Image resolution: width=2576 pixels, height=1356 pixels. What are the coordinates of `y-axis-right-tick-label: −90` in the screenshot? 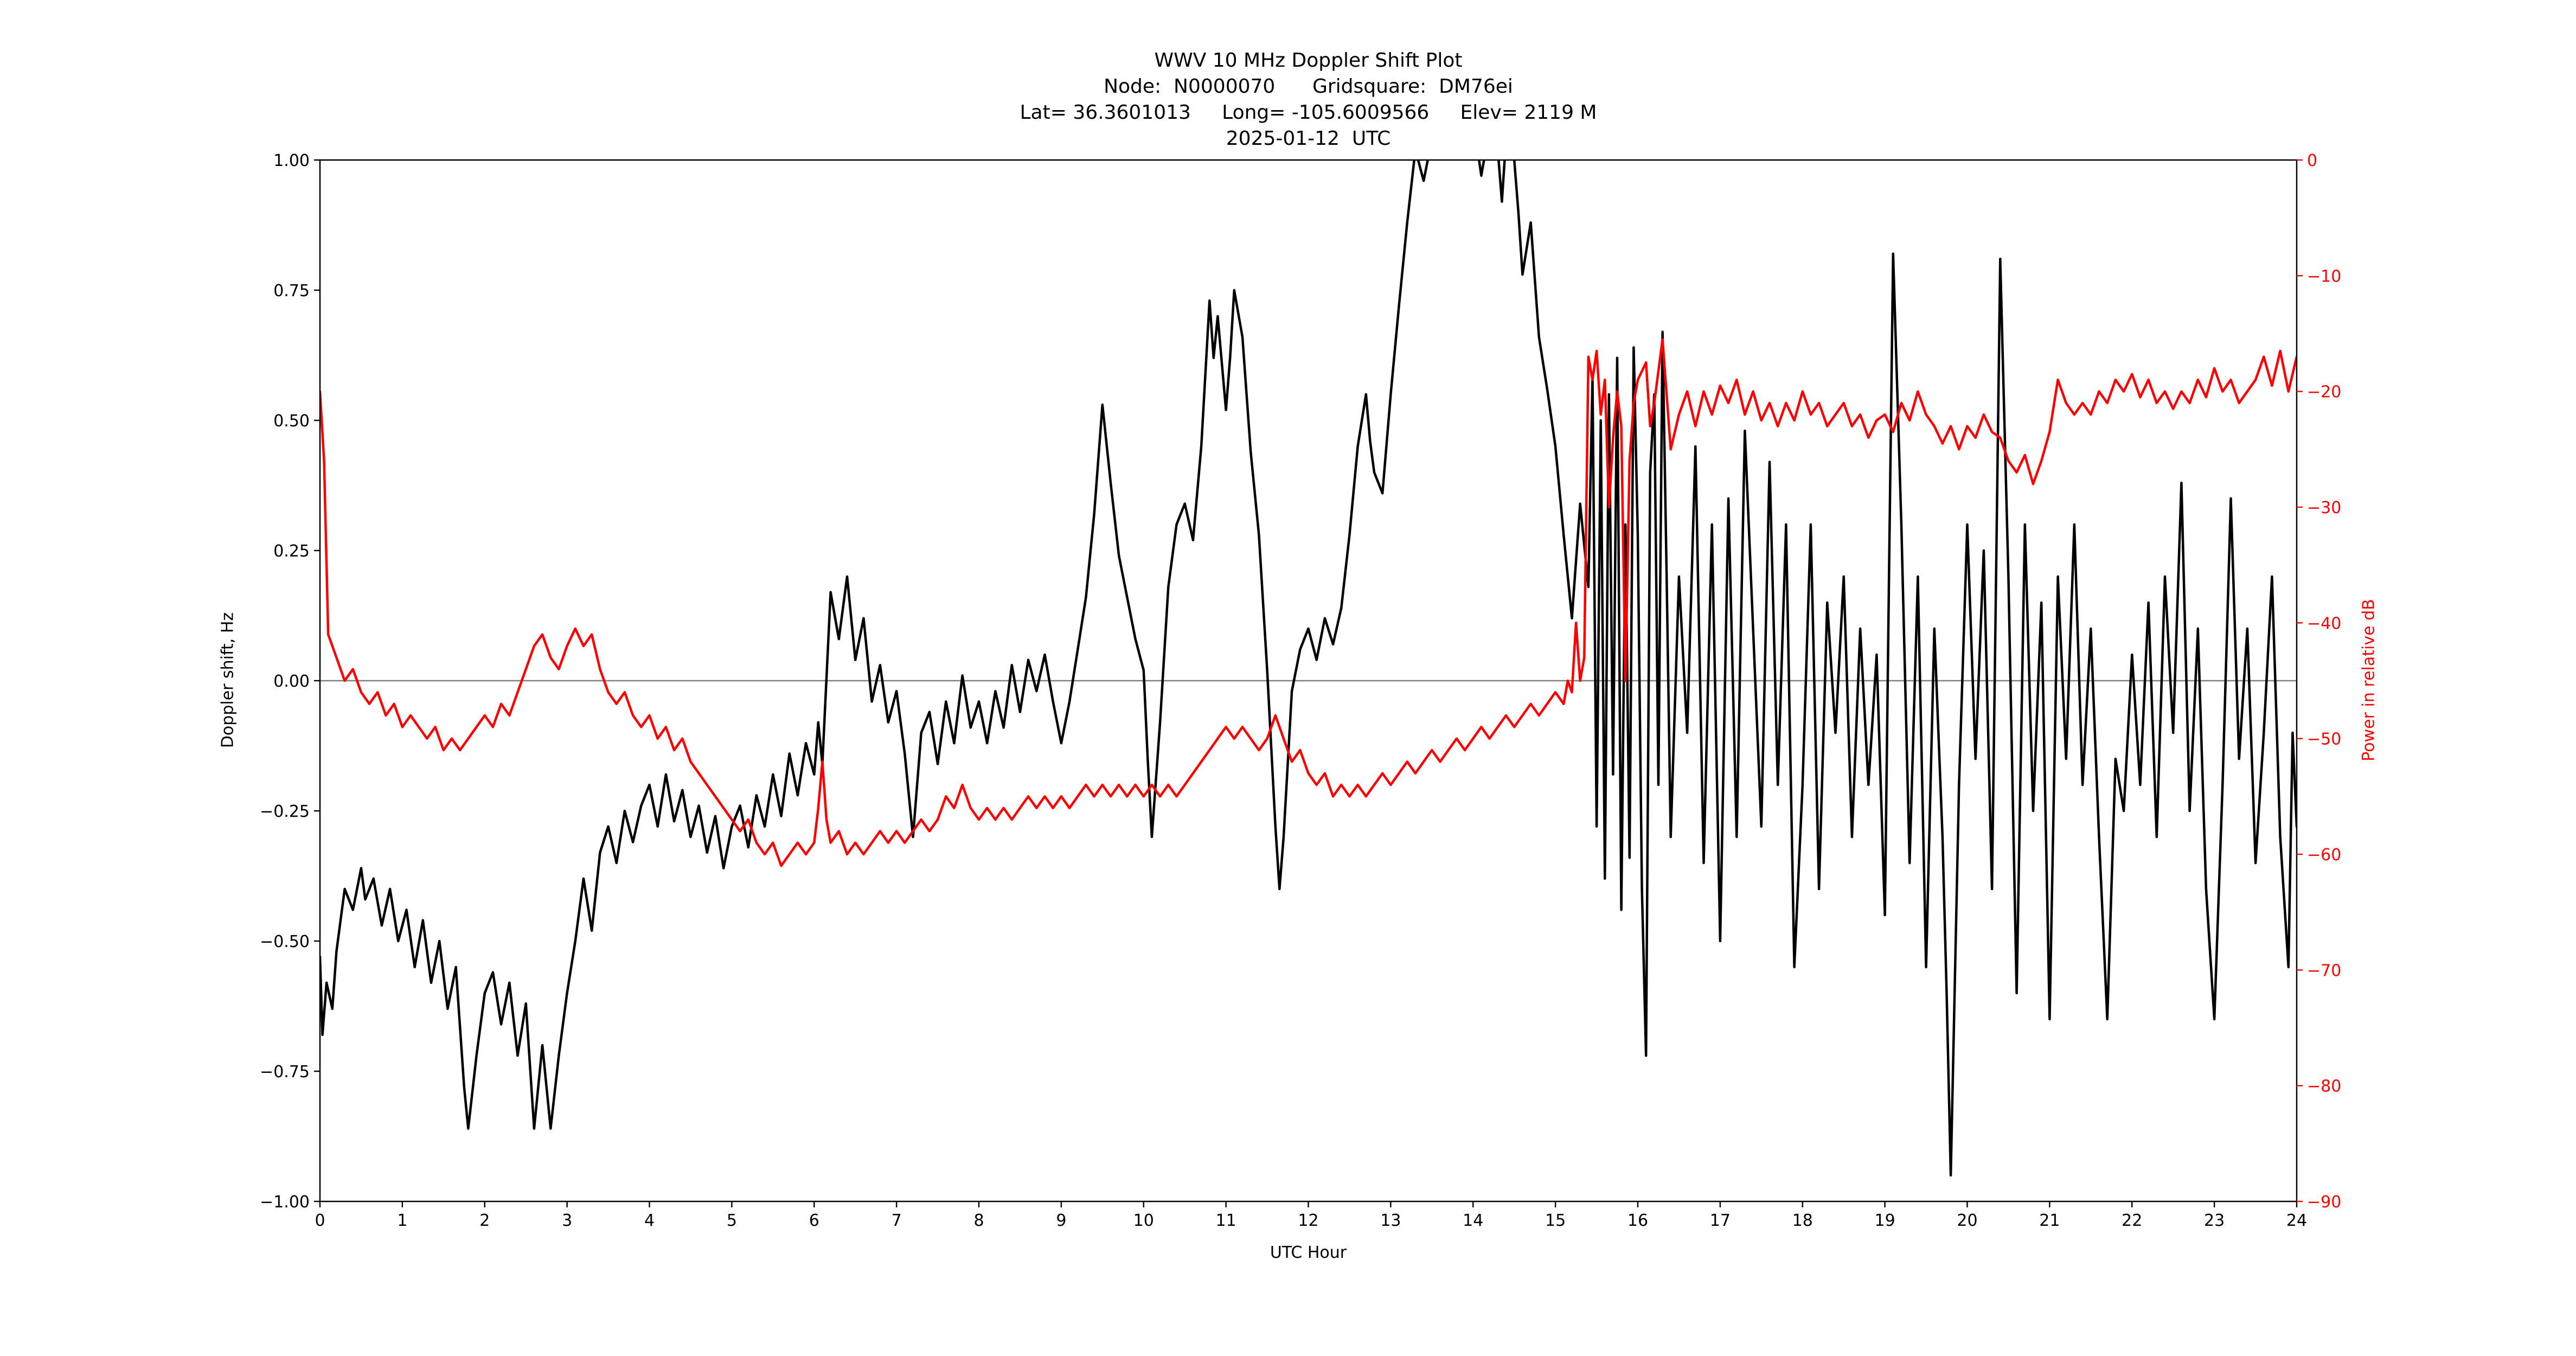 It's located at (2324, 1202).